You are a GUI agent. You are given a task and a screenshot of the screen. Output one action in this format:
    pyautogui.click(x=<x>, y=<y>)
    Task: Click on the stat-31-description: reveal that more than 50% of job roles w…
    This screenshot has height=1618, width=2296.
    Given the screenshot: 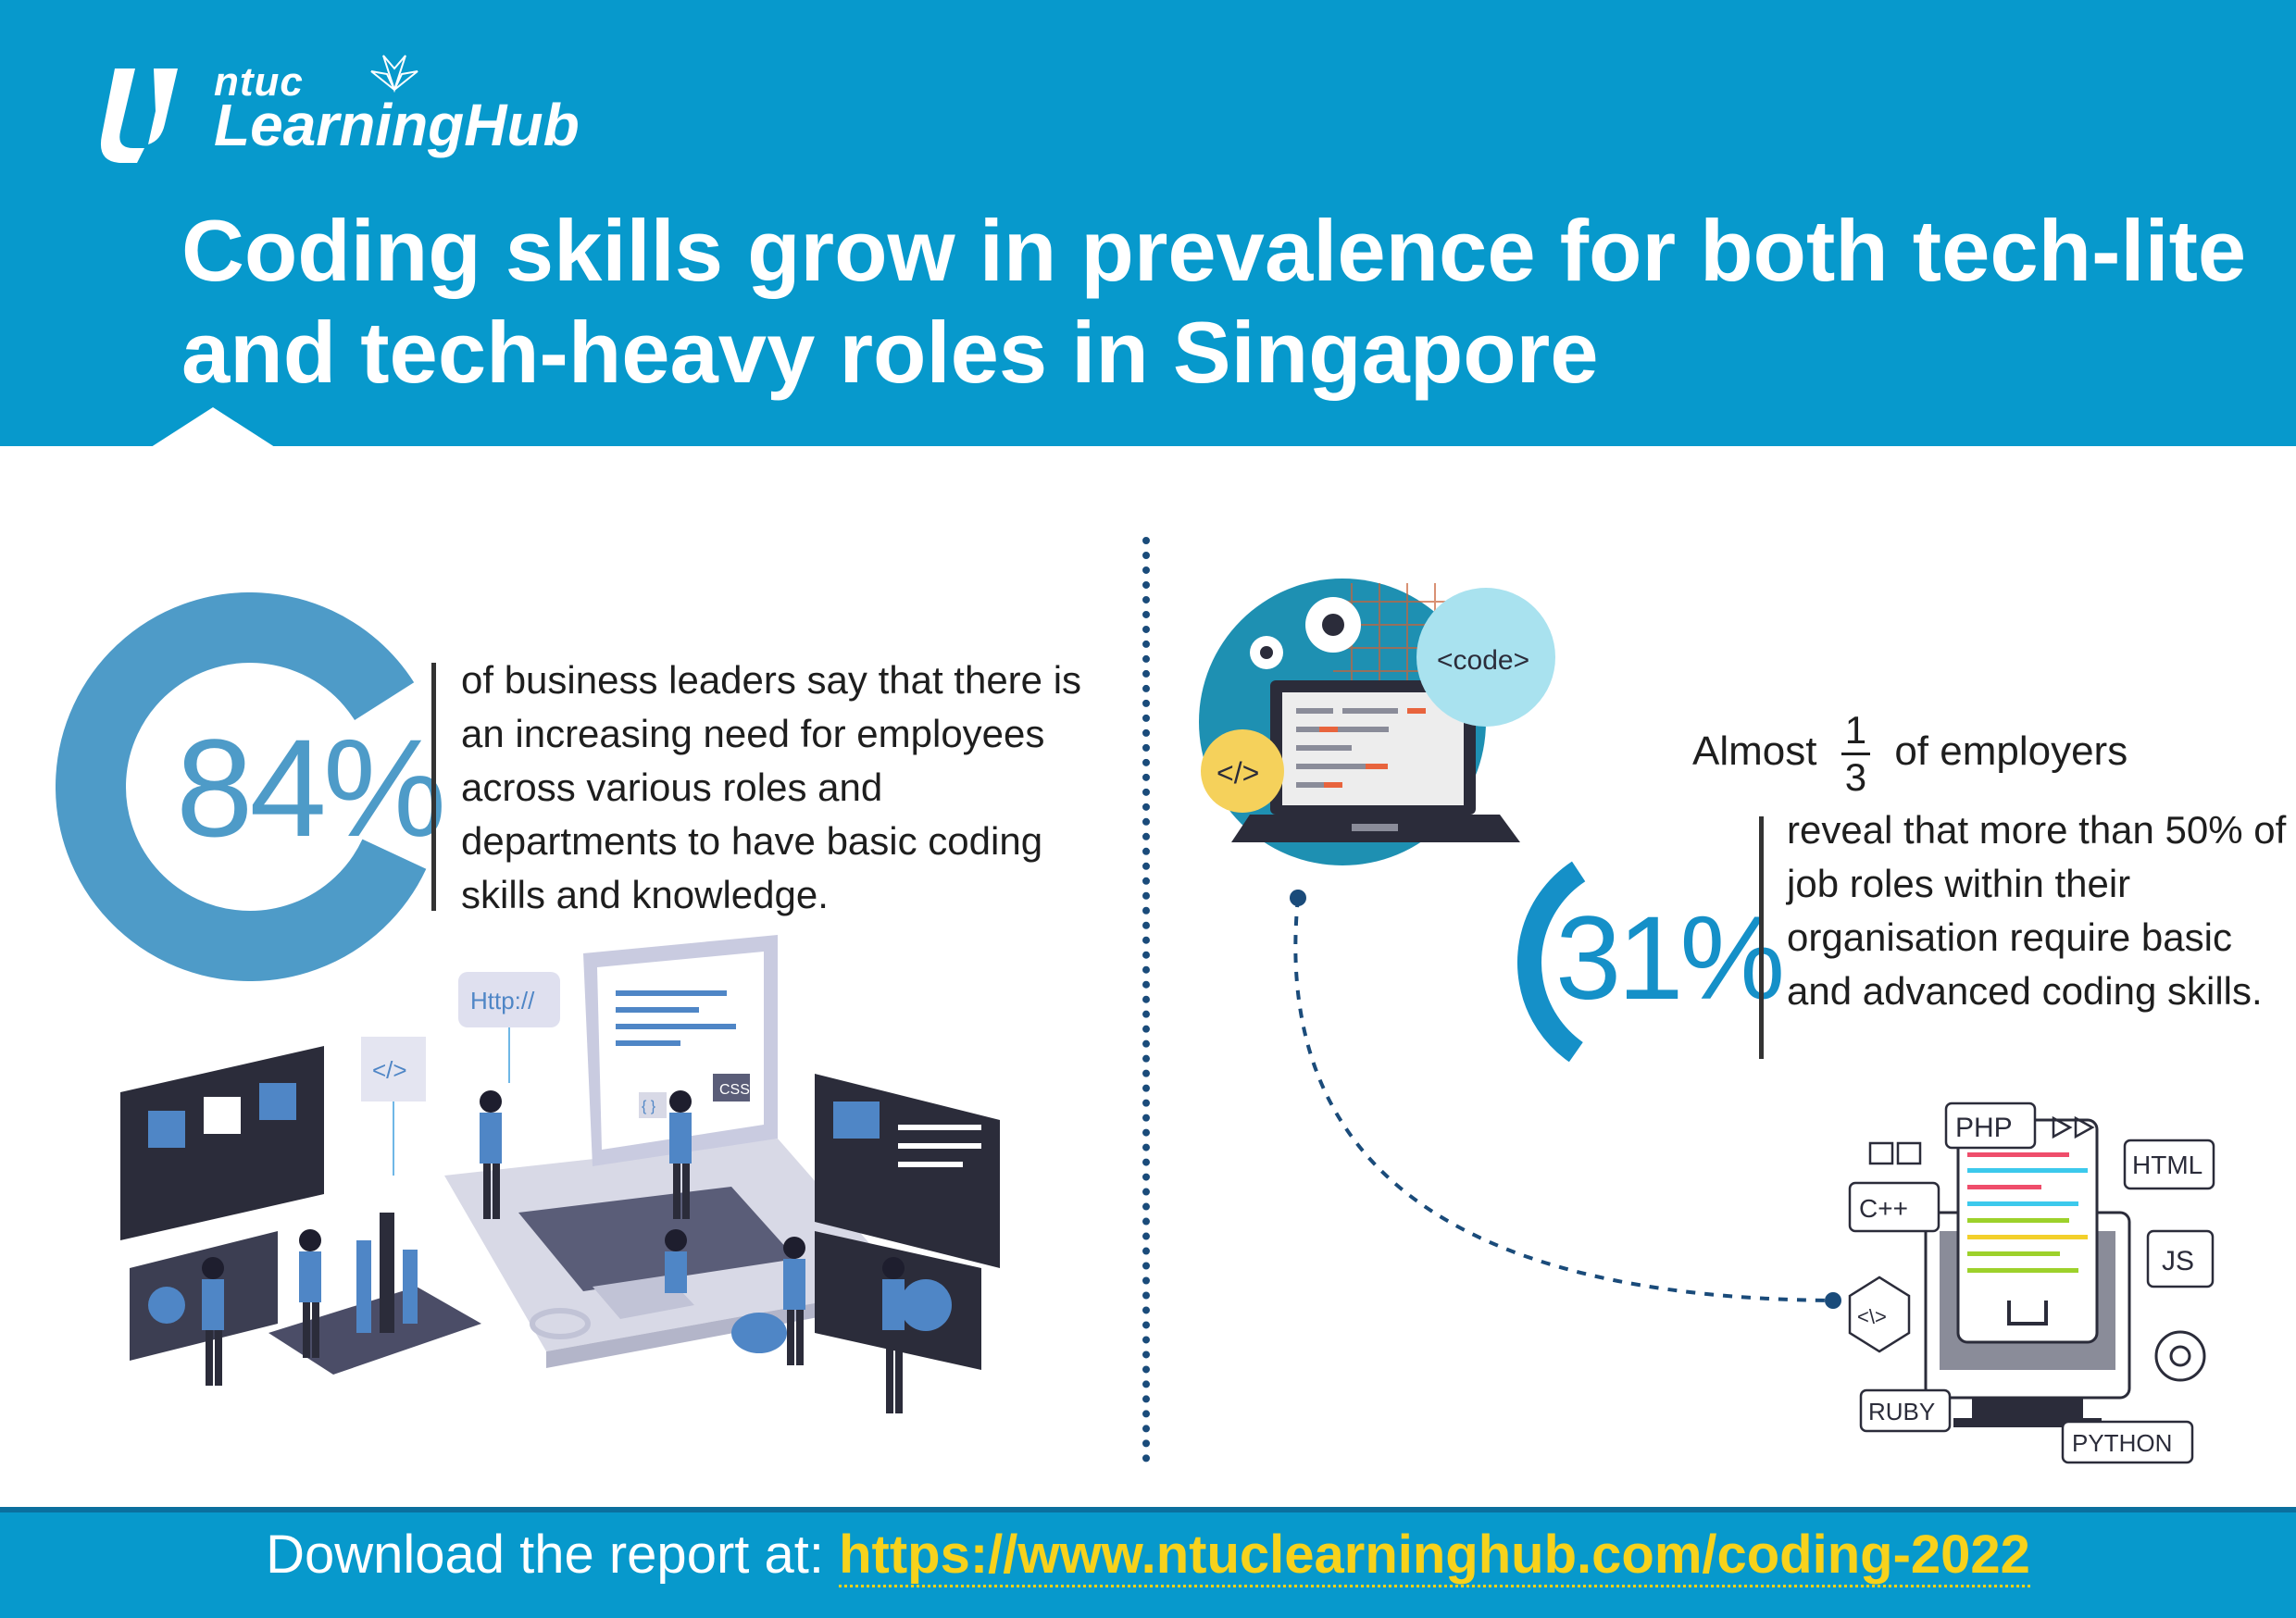 What is the action you would take?
    pyautogui.click(x=2037, y=910)
    